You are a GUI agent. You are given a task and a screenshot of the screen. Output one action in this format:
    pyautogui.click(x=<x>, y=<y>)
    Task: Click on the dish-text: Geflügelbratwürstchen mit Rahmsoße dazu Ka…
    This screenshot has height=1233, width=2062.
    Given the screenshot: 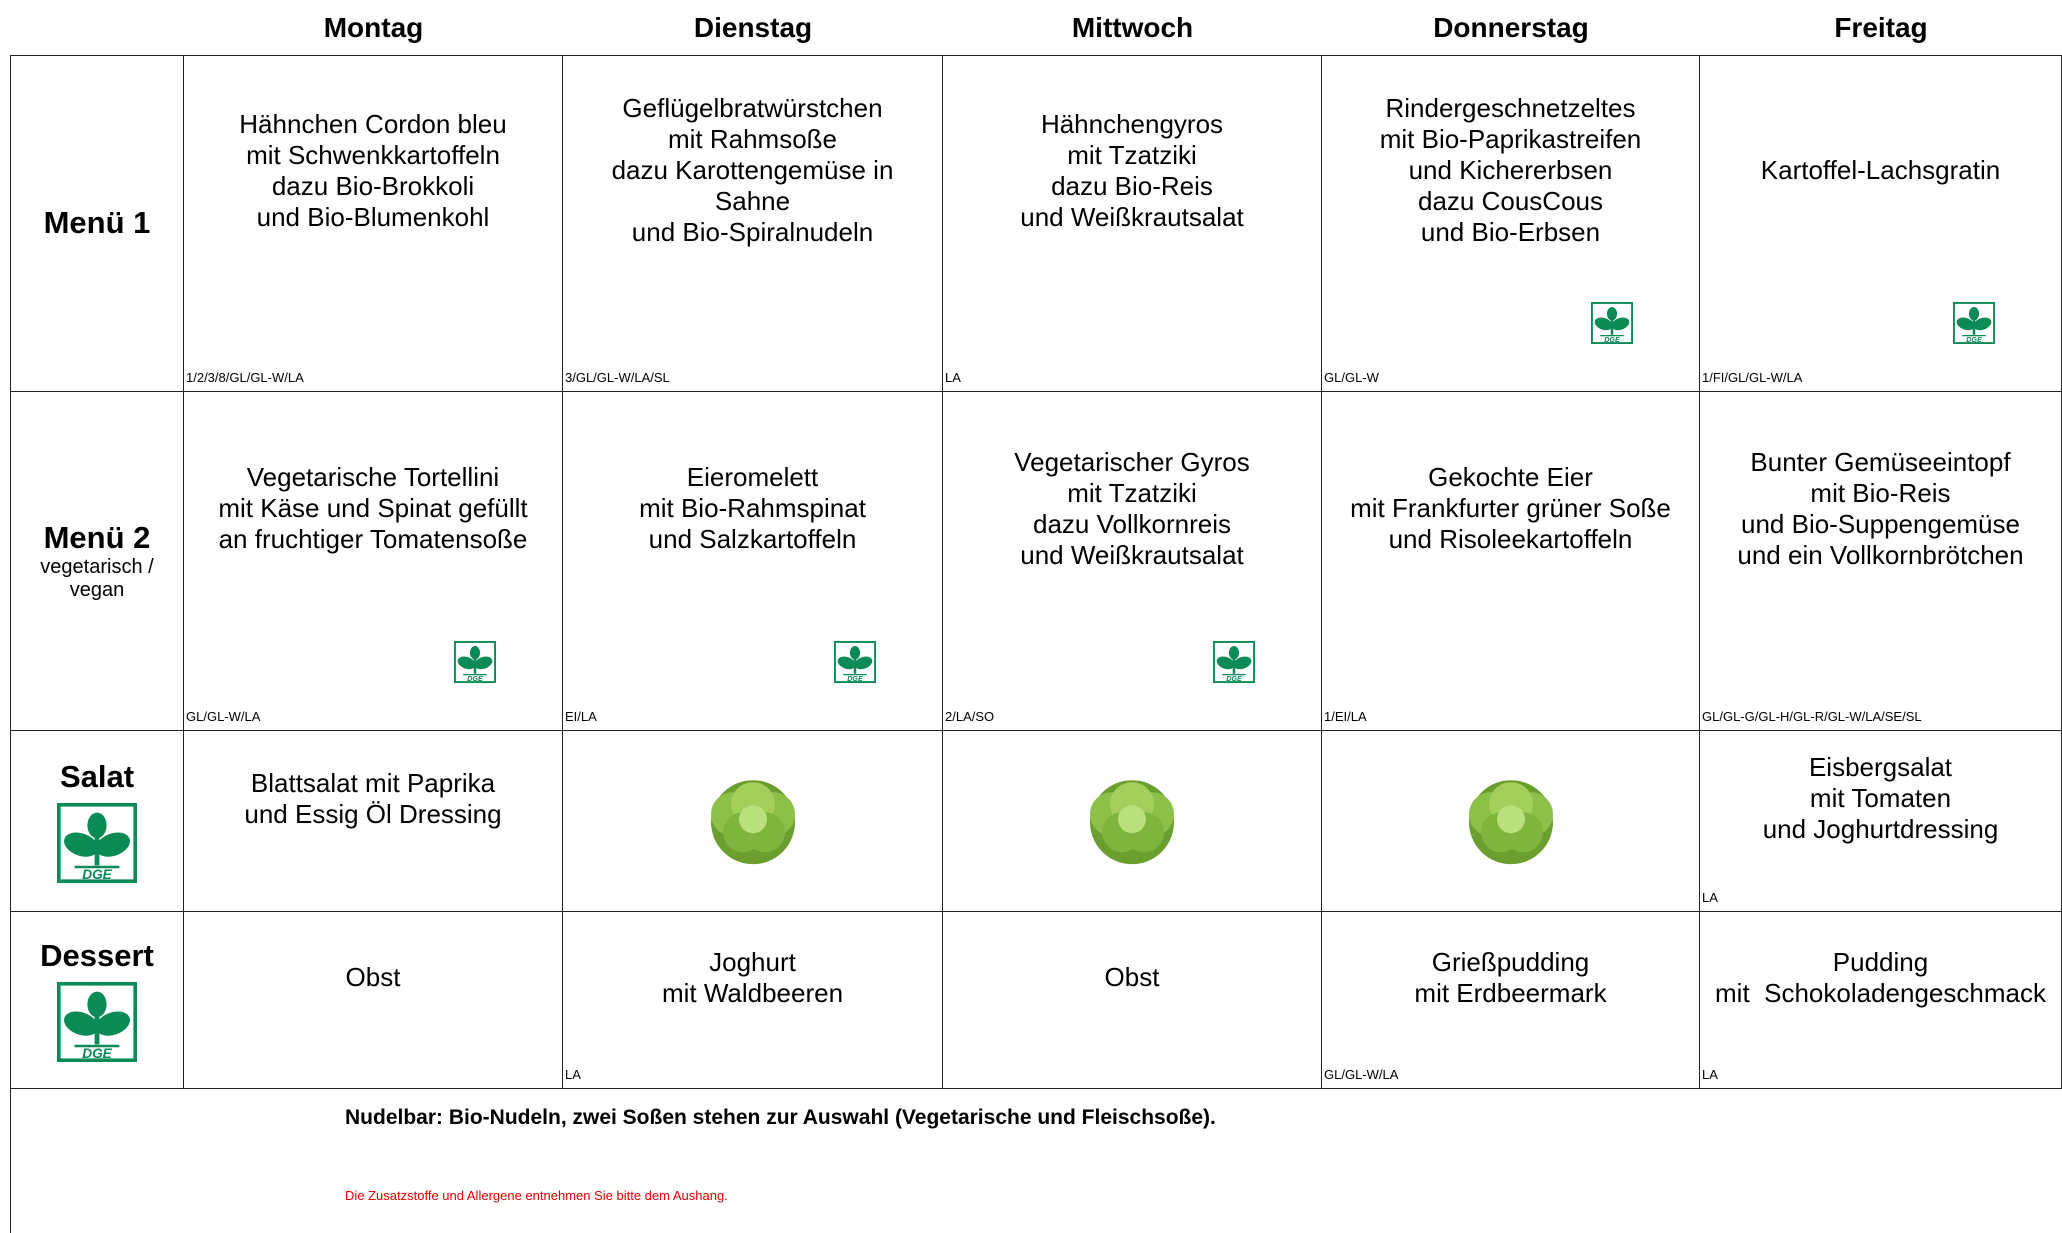 What is the action you would take?
    pyautogui.click(x=752, y=170)
    